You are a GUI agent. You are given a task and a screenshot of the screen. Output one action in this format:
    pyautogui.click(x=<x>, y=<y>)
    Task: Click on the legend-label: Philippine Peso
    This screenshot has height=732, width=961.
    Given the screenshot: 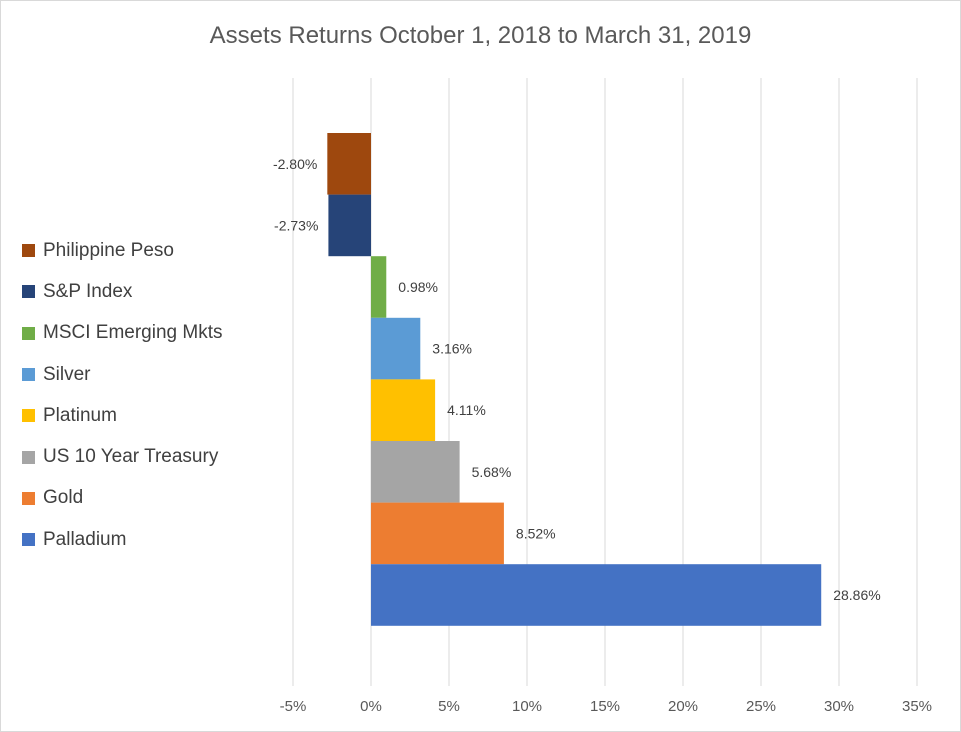 What is the action you would take?
    pyautogui.click(x=108, y=250)
    